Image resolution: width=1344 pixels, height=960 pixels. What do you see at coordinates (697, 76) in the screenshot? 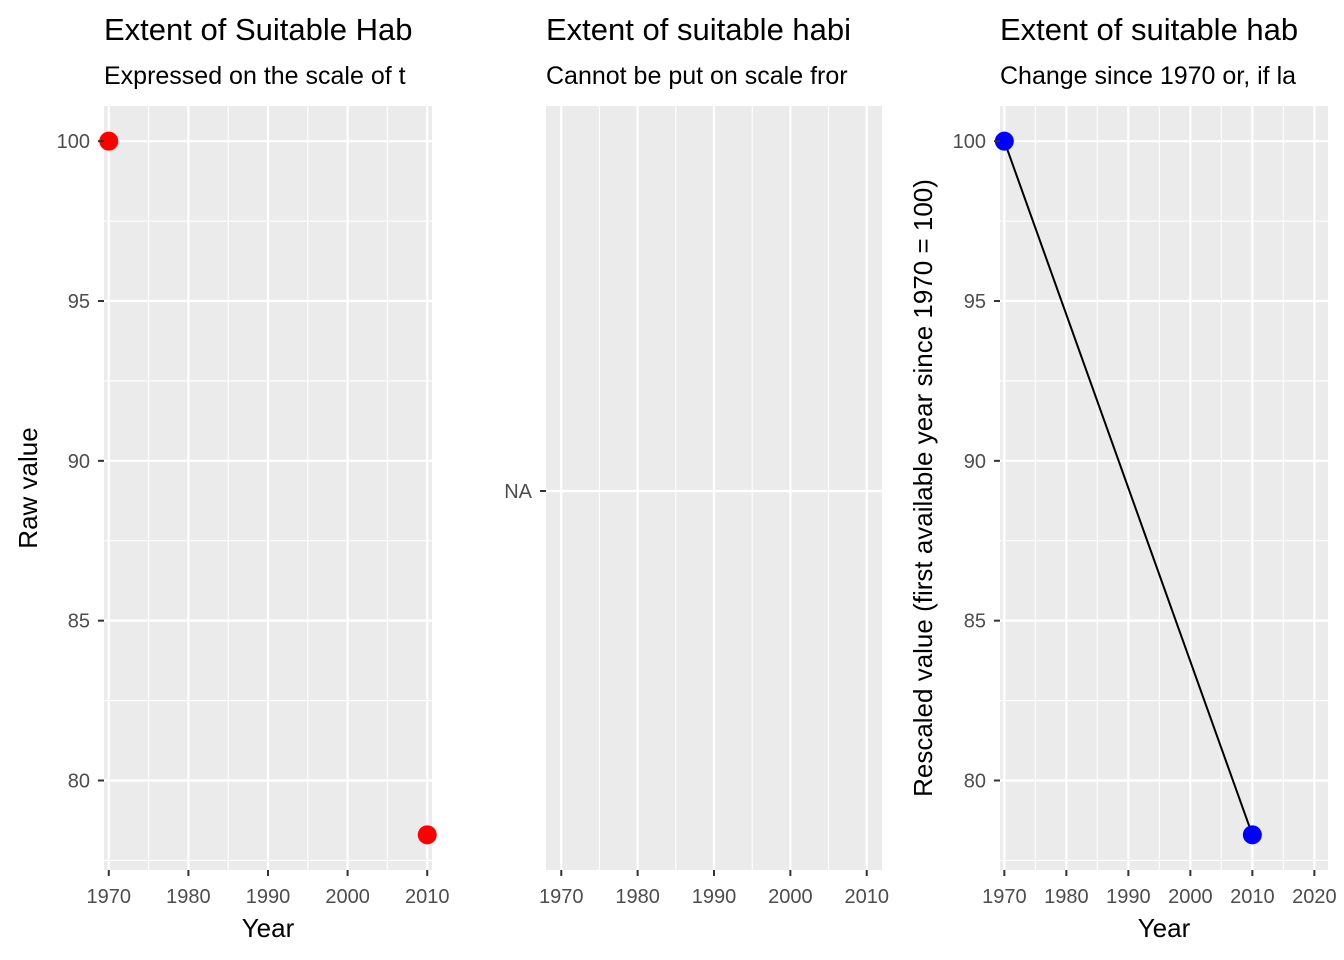
I see `panel-2-subtitle: Cannot be put on scale fror` at bounding box center [697, 76].